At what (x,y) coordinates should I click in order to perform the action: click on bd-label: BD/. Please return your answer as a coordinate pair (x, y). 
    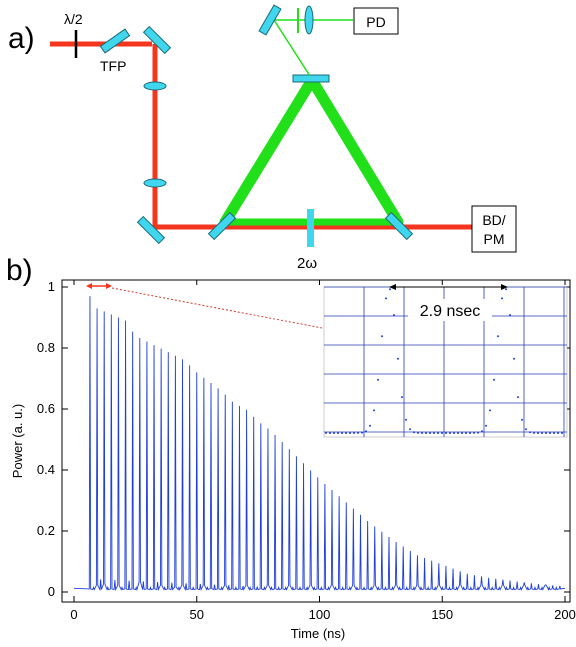
    Looking at the image, I should click on (493, 220).